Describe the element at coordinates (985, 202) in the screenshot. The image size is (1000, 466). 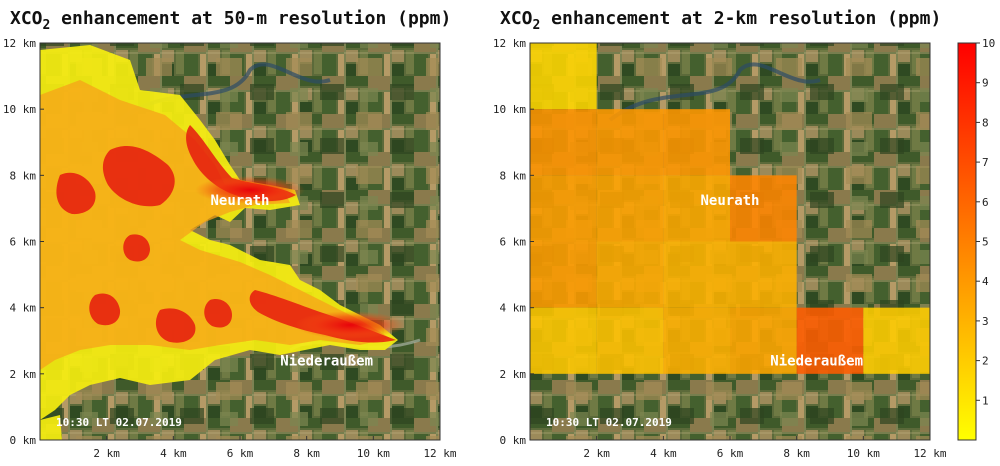
I see `colorbar-tick-label: 6` at that location.